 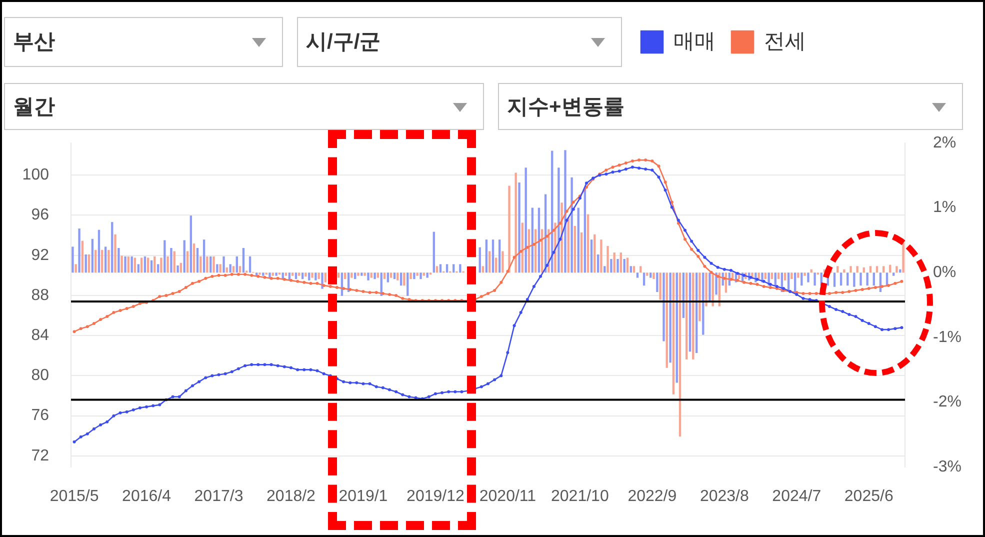 I want to click on y-tick-label: 92, so click(x=40, y=255).